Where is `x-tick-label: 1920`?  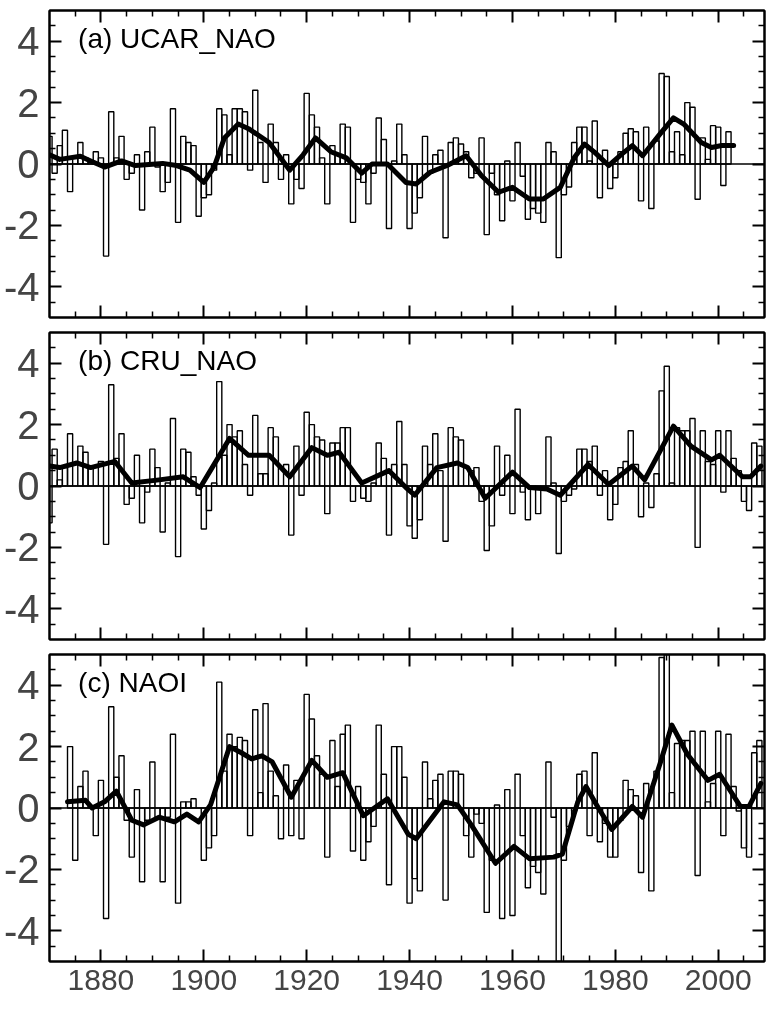 x-tick-label: 1920 is located at coordinates (307, 979).